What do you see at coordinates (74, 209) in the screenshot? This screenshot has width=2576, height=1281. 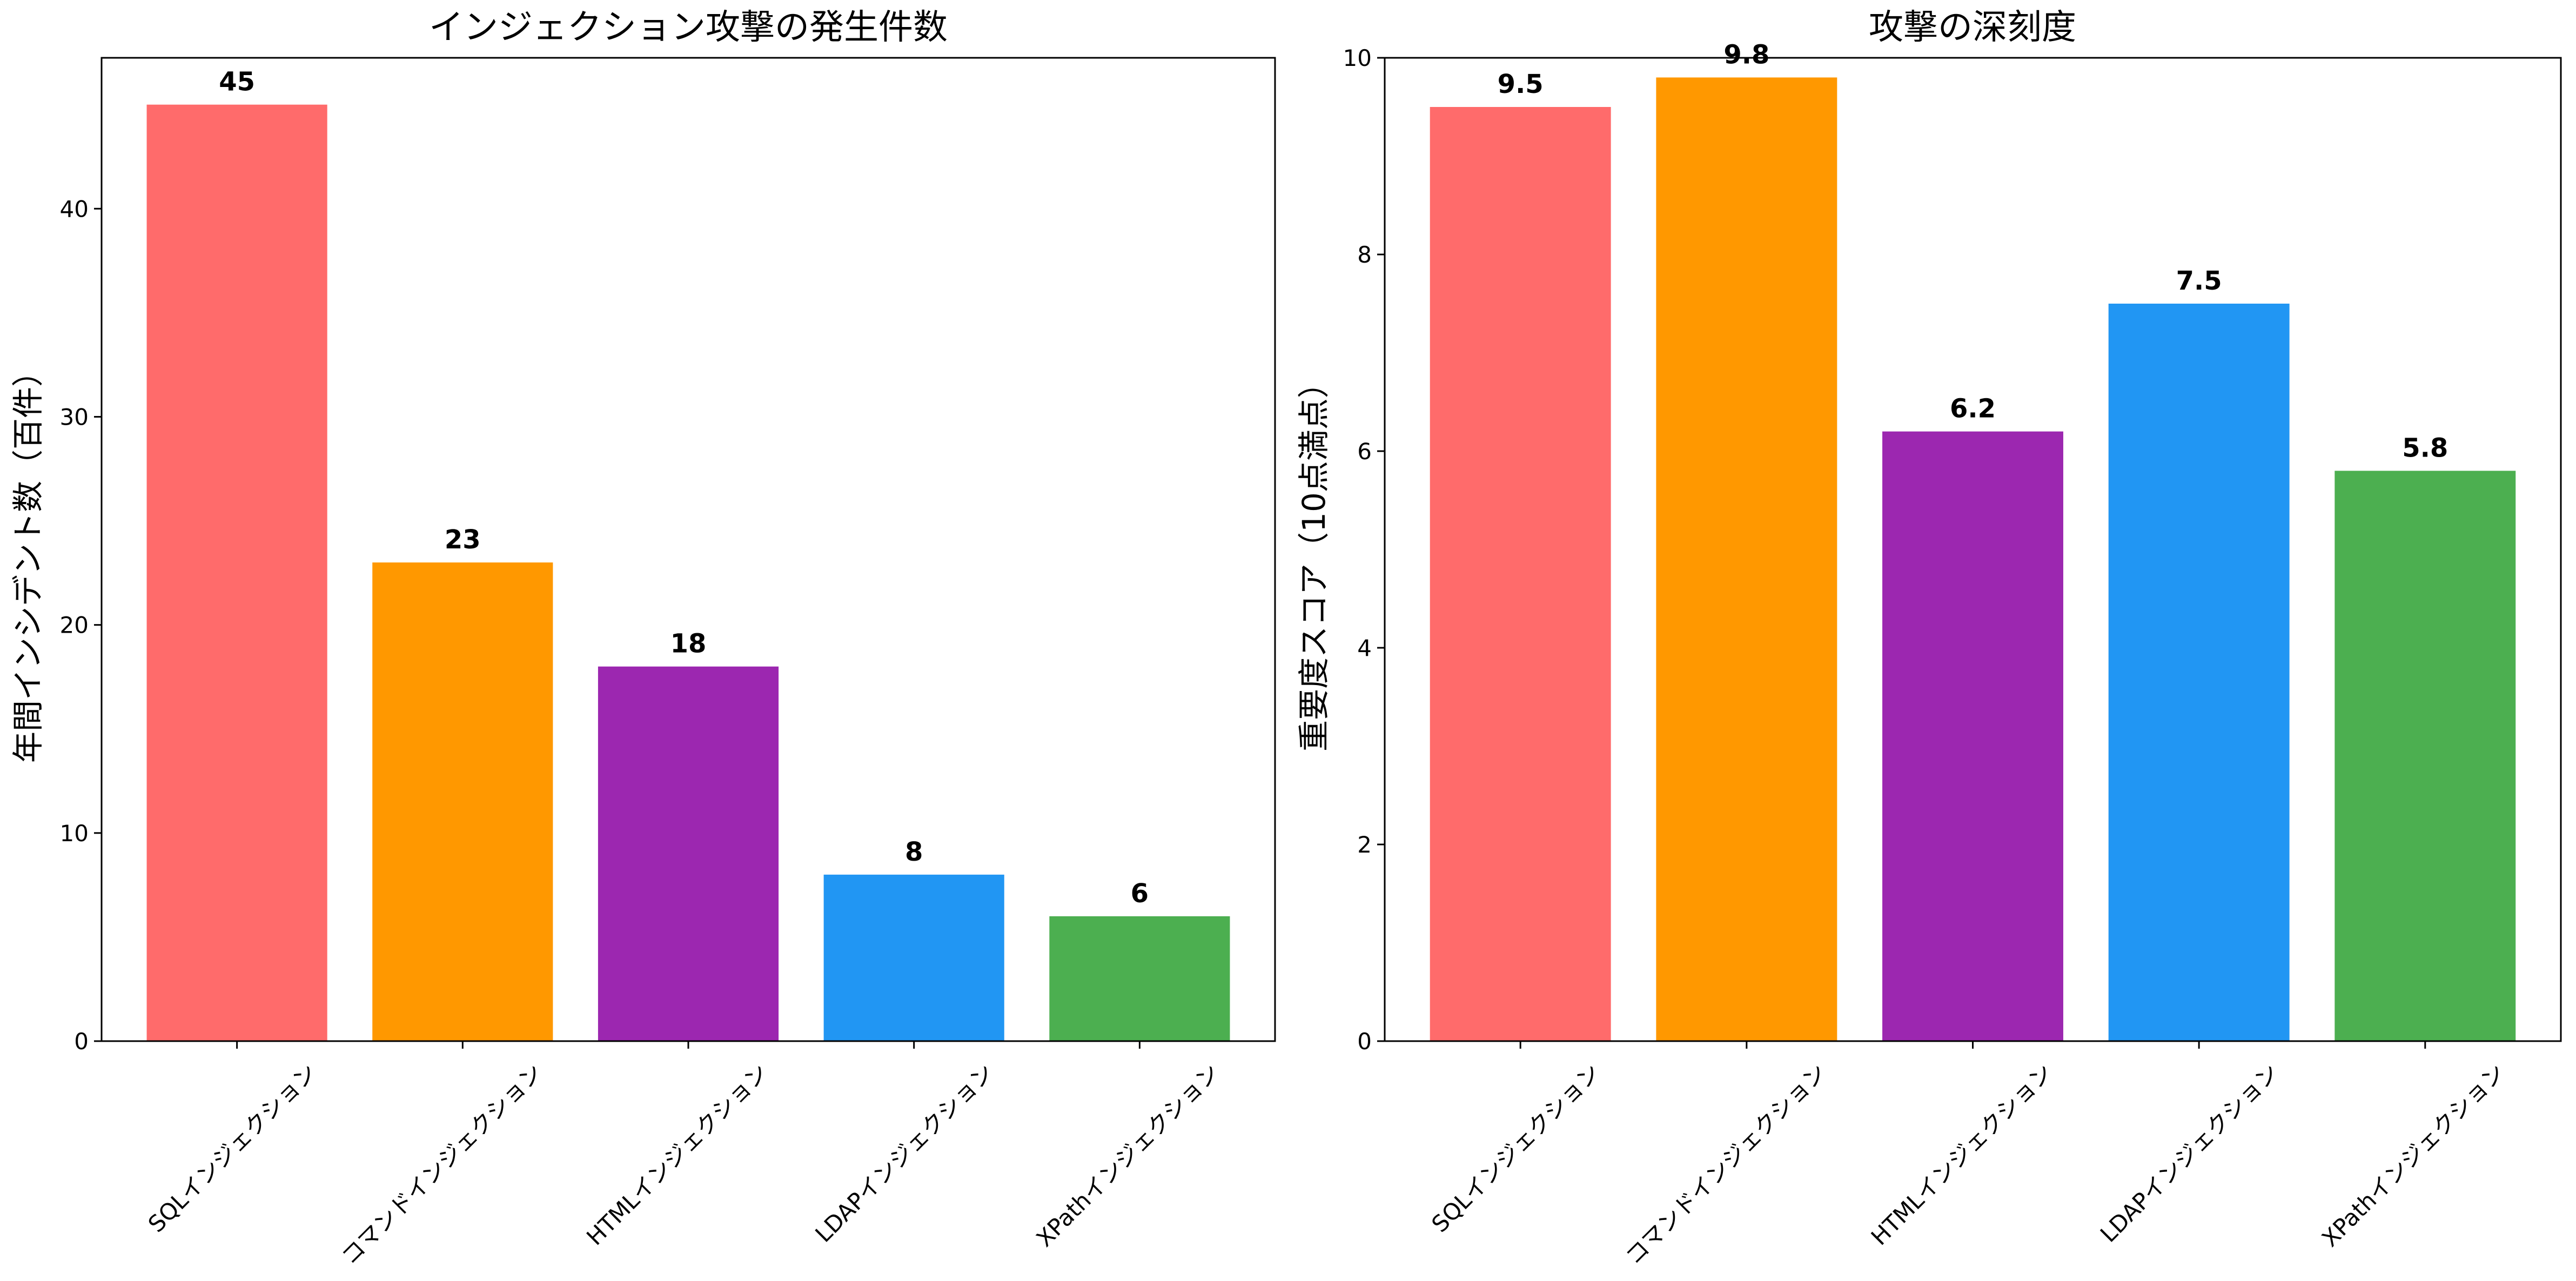 I see `y-tick-label: 40` at bounding box center [74, 209].